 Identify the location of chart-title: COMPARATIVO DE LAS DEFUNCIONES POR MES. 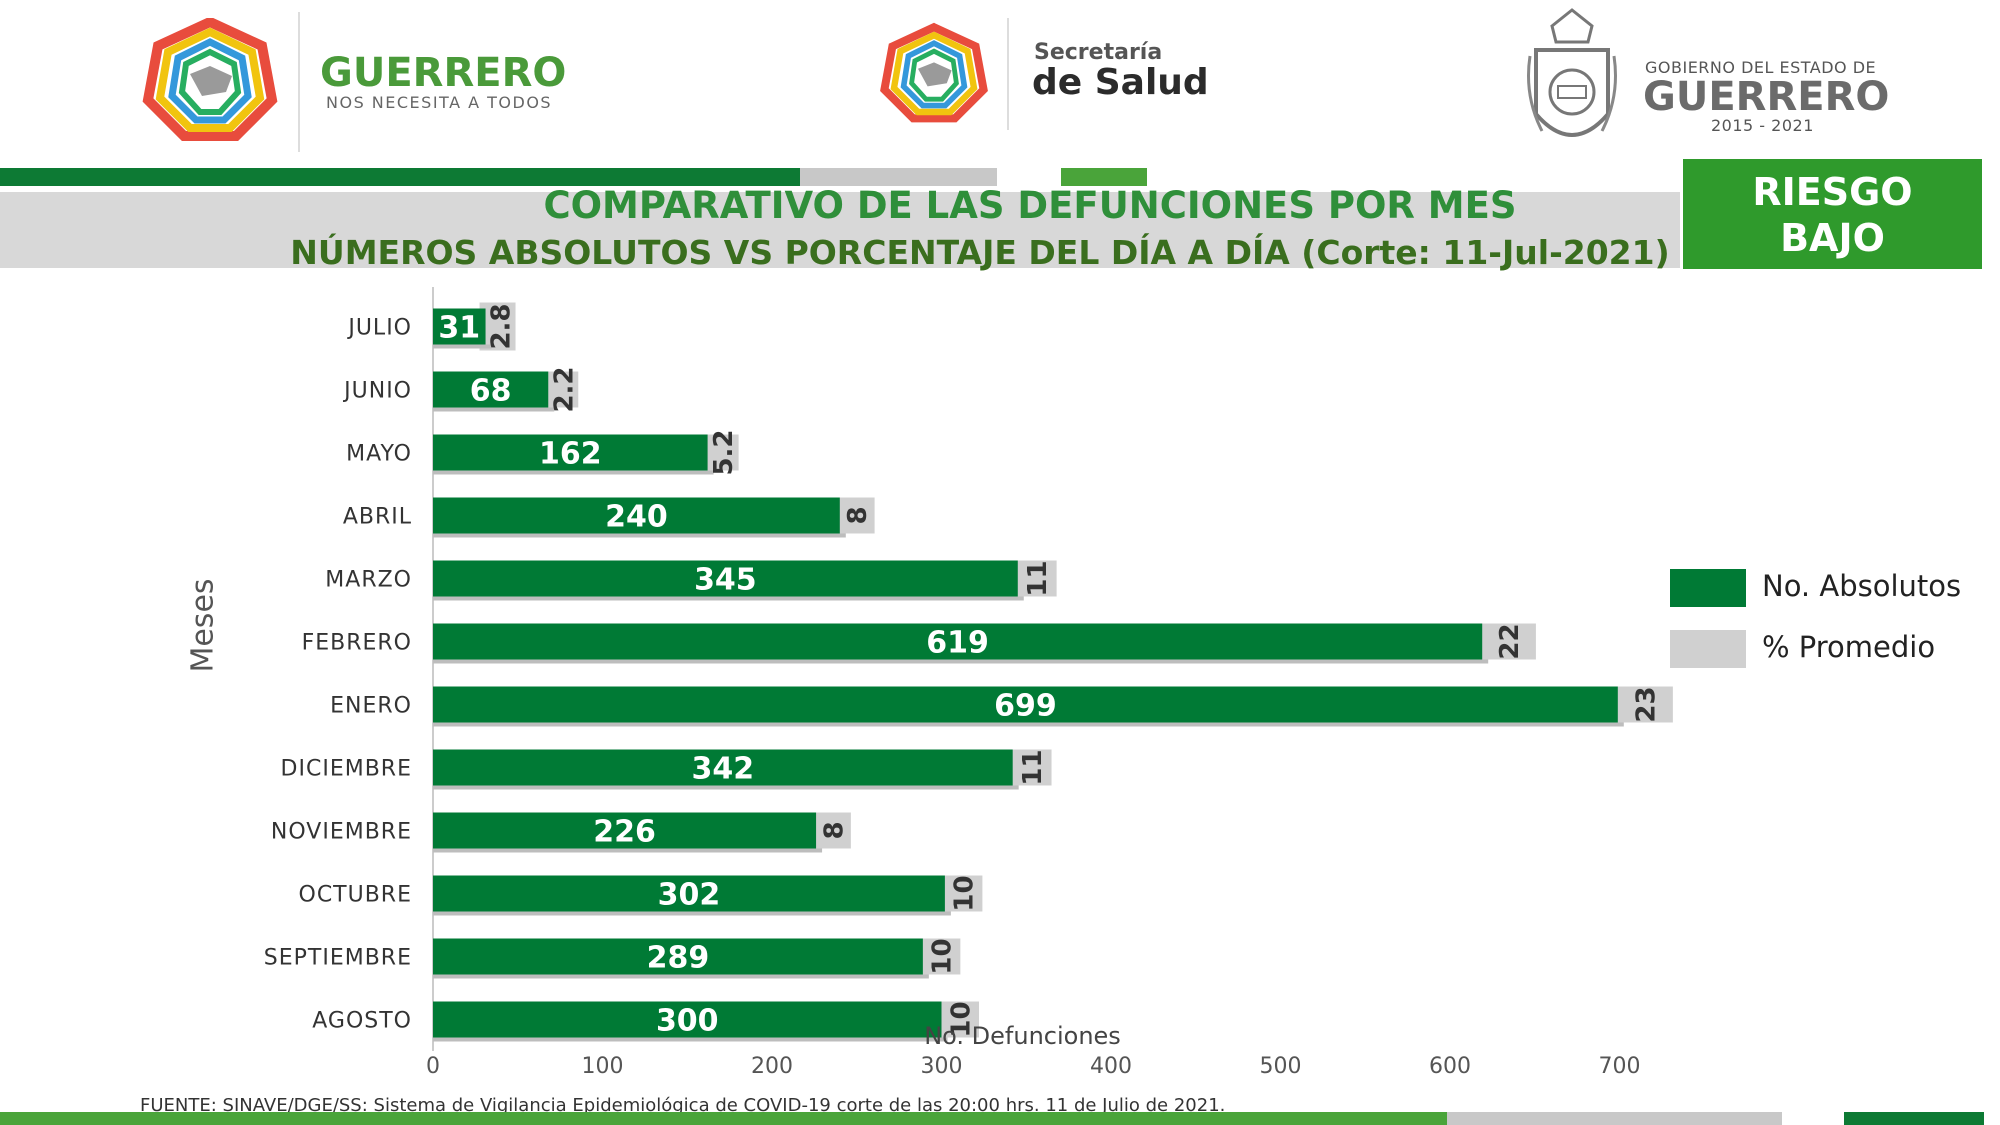
(1030, 205).